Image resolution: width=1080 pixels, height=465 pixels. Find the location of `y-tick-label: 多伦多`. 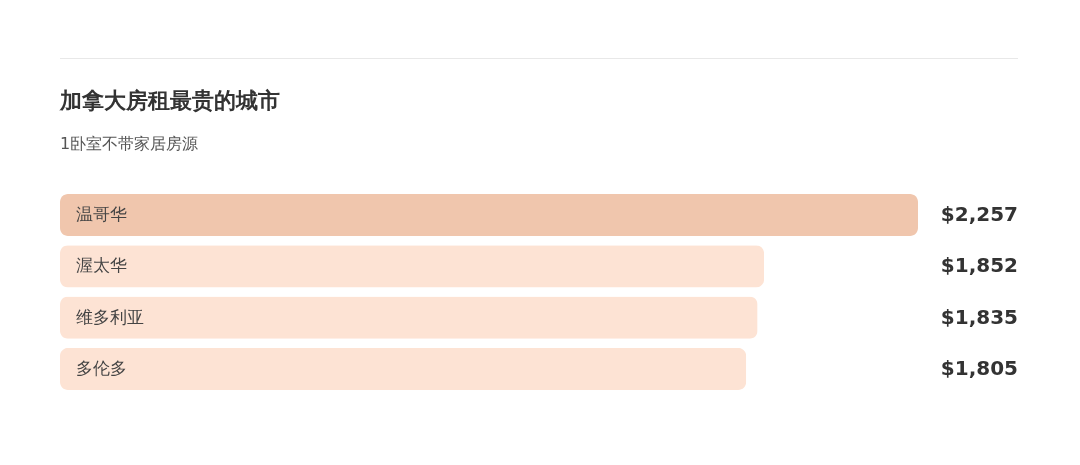

y-tick-label: 多伦多 is located at coordinates (101, 367).